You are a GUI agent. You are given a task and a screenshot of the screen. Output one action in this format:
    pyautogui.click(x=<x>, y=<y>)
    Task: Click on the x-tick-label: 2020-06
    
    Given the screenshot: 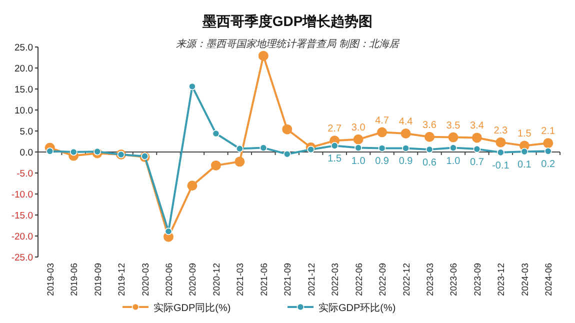 What is the action you would take?
    pyautogui.click(x=169, y=279)
    